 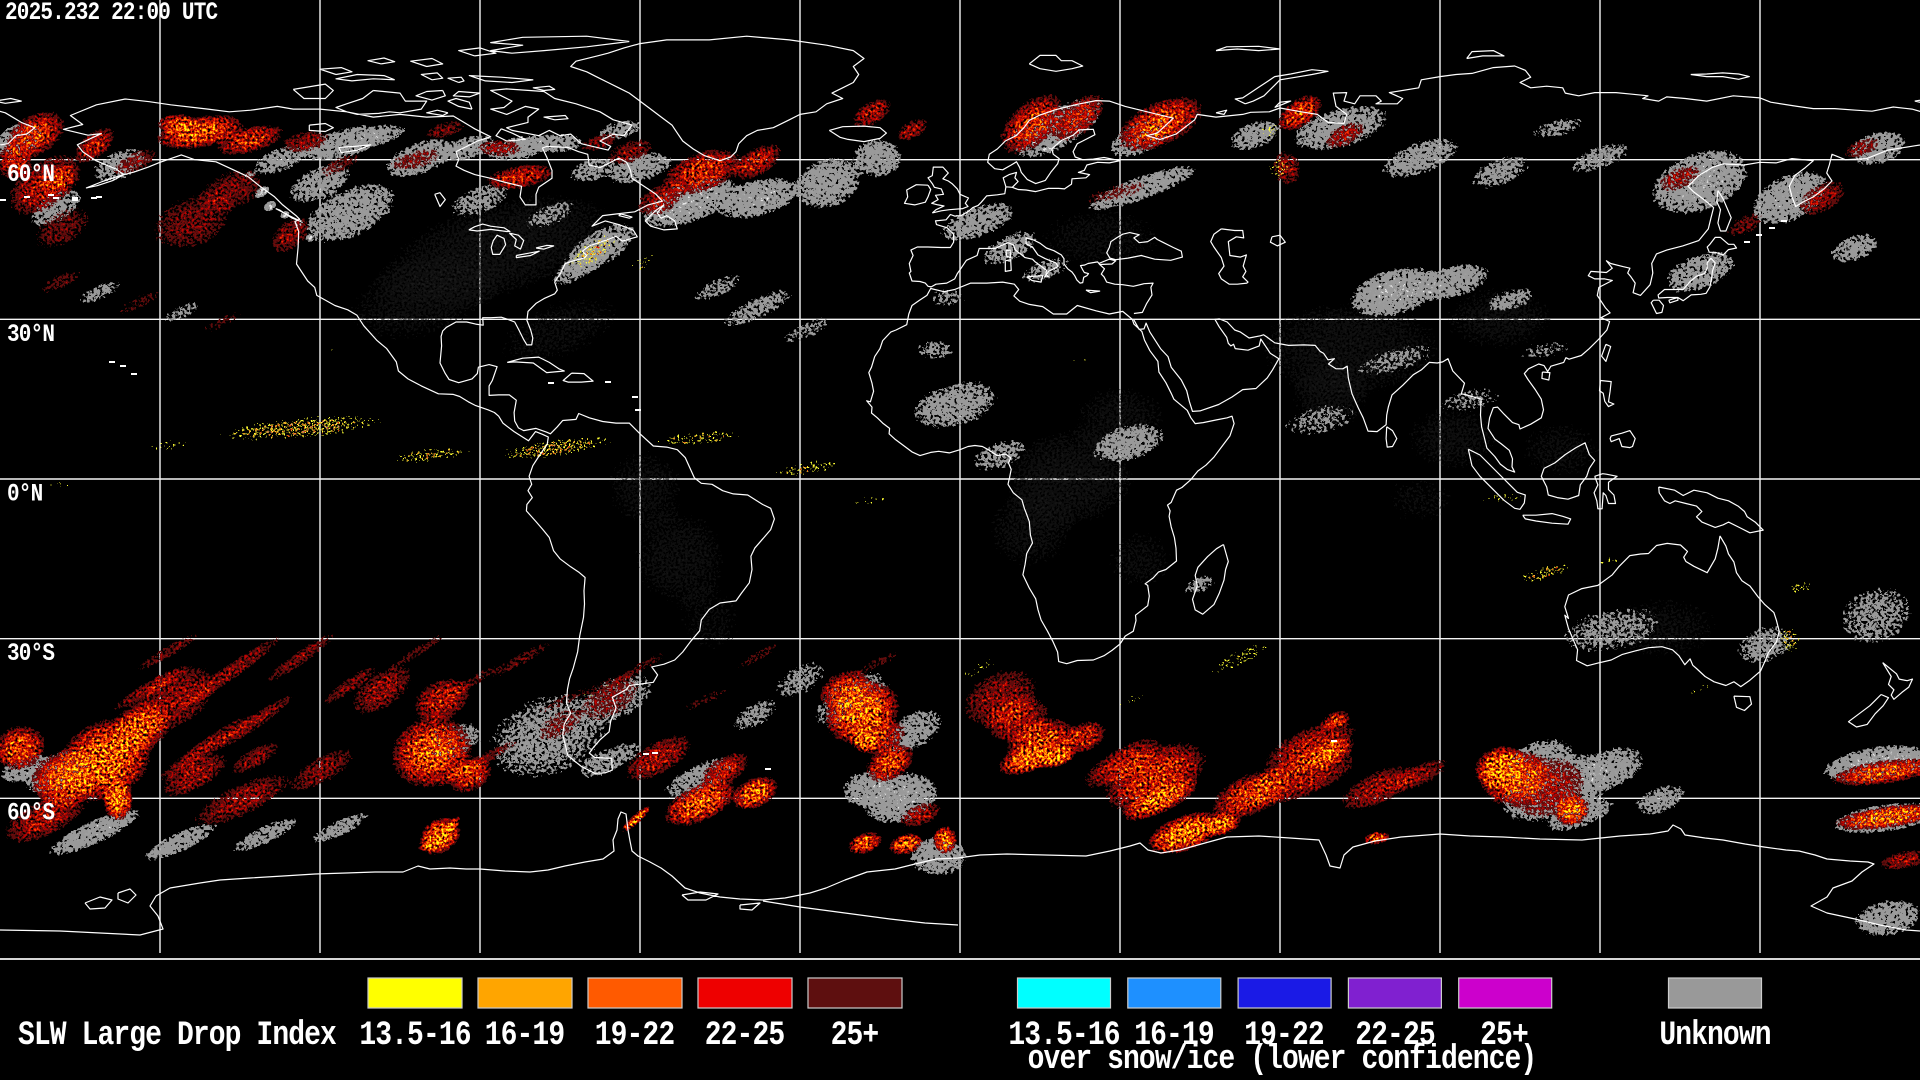 I want to click on svg-text: 30°N, so click(x=30, y=334).